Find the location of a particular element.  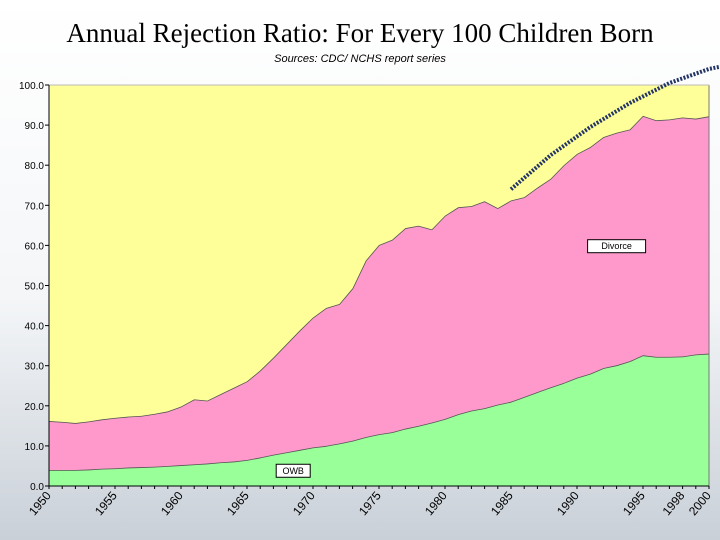

y-tick-label: 50.0 is located at coordinates (35, 287).